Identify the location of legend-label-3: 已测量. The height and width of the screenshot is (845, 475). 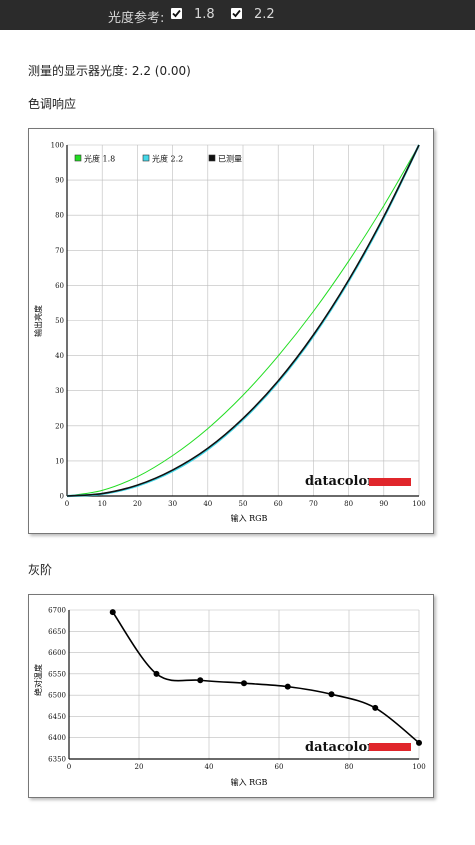
(230, 159).